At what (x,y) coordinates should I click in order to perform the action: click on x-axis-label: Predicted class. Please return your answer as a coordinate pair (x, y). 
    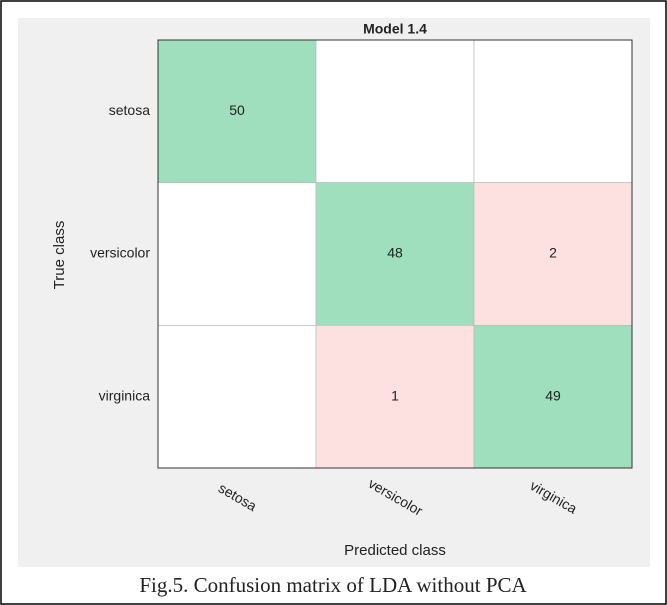
    Looking at the image, I should click on (395, 550).